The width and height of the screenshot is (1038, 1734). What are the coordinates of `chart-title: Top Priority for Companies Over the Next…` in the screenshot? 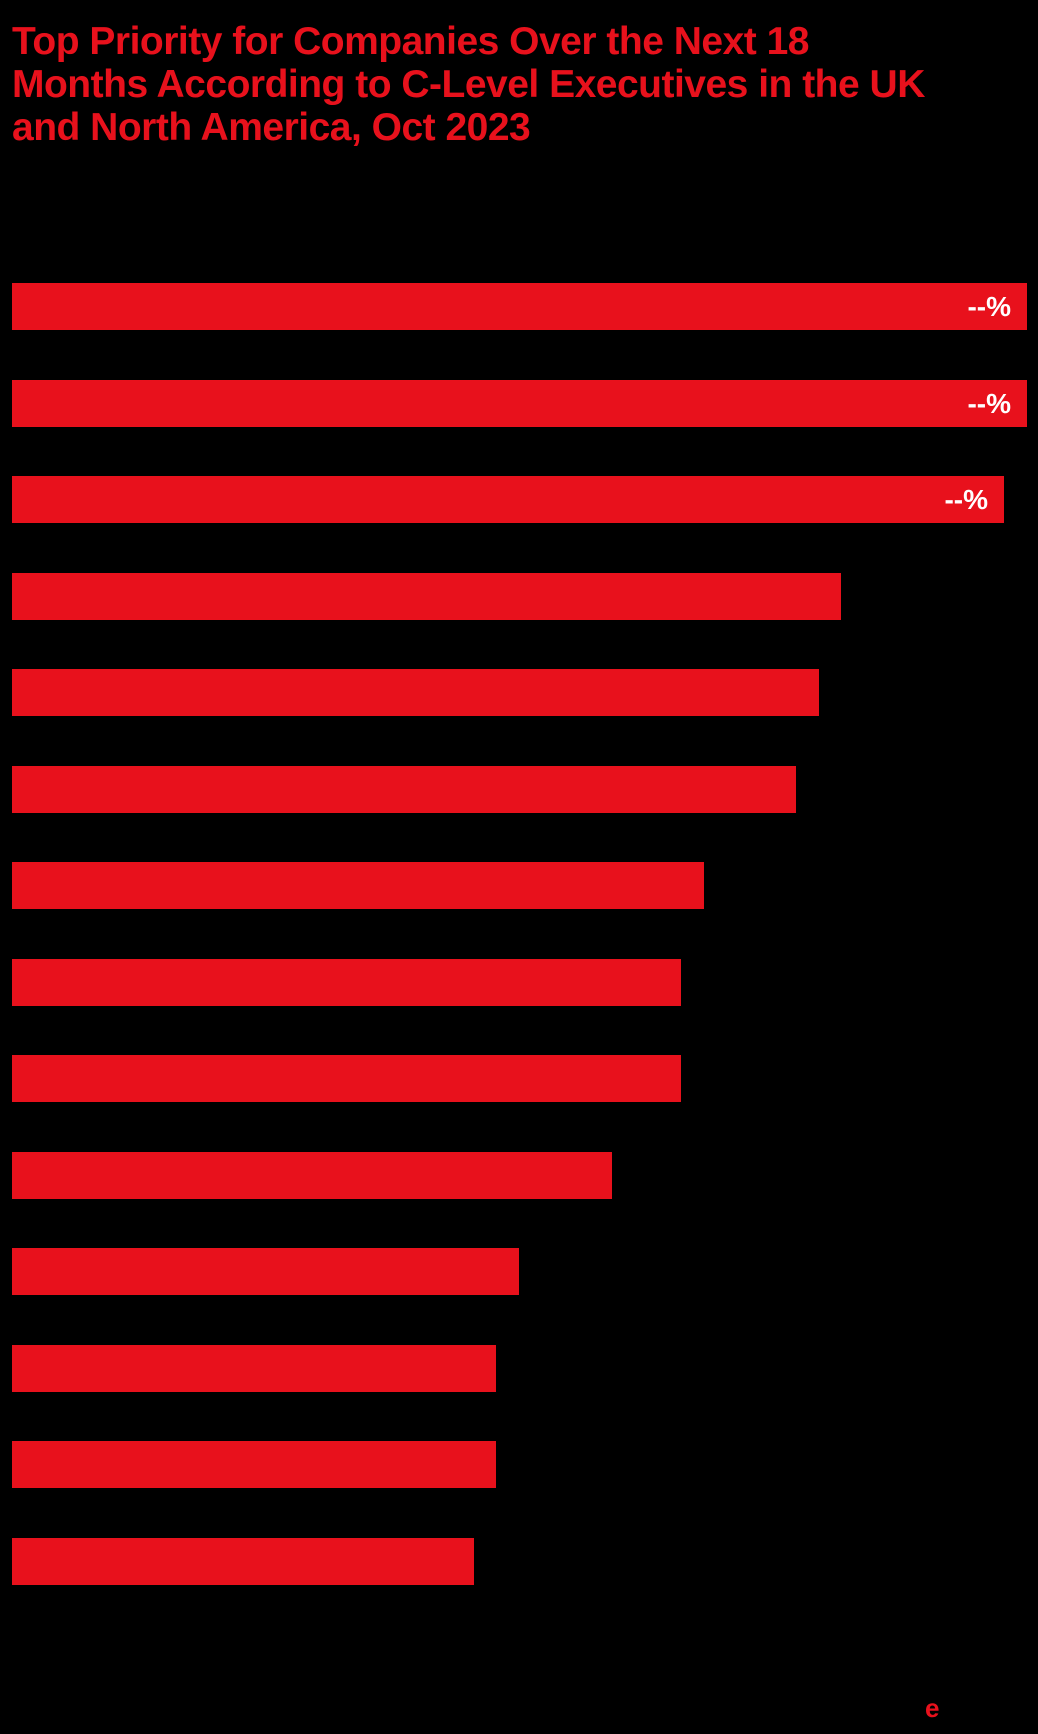 It's located at (468, 84).